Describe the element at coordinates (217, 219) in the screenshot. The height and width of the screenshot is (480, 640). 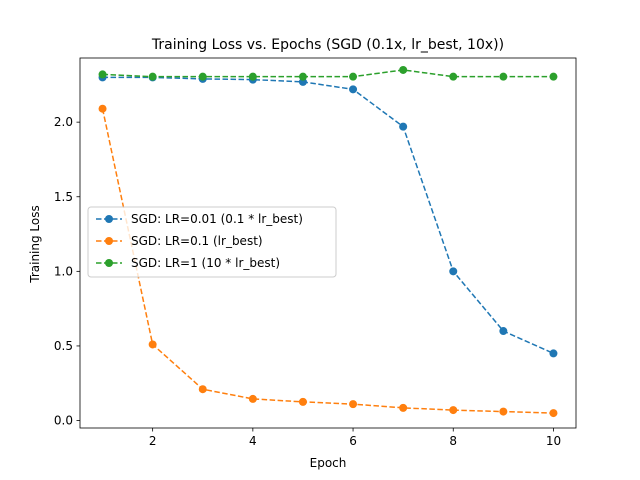
I see `legend-entry-label: SGD: LR=0.01 (0.1 * lr_best)` at that location.